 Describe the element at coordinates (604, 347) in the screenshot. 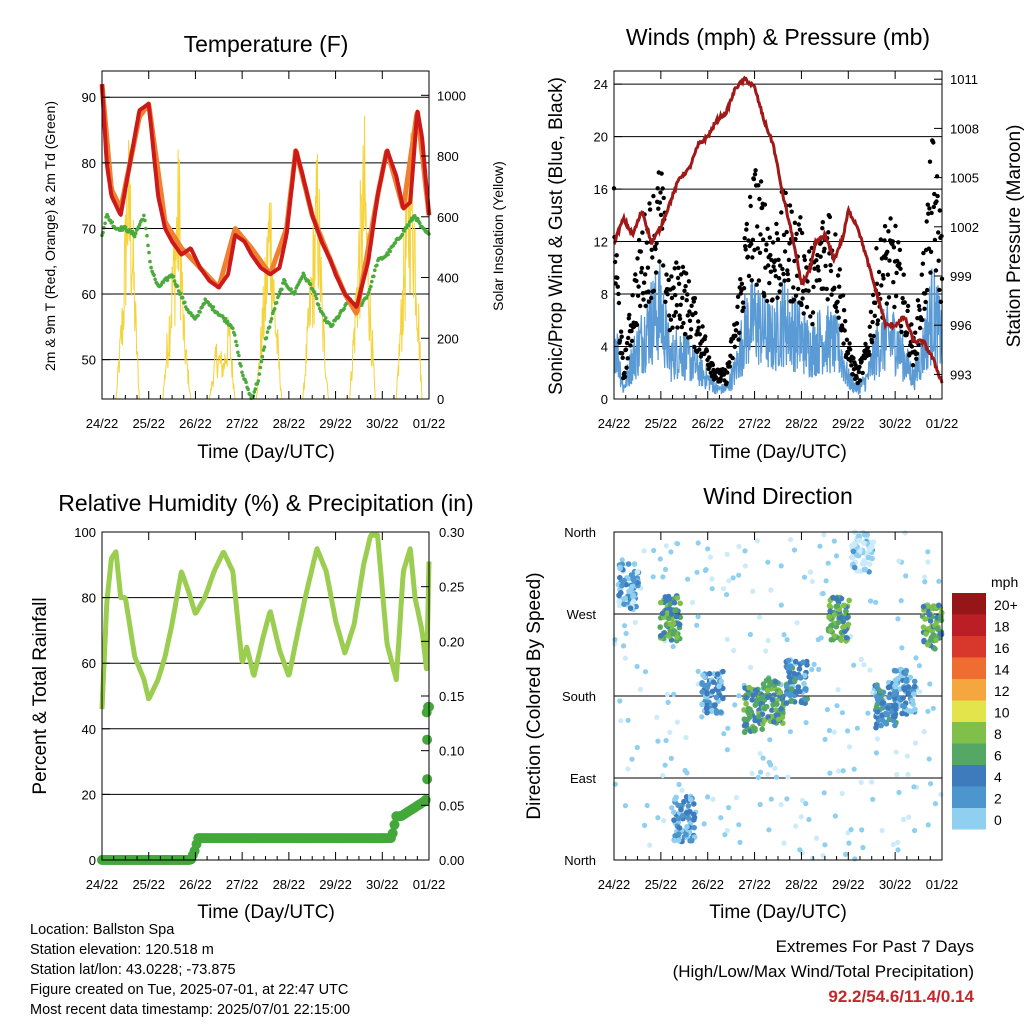

I see `y-tick-label-left: 4` at that location.